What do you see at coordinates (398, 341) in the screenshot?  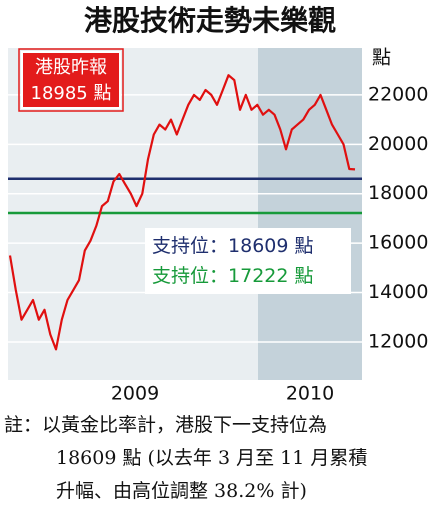 I see `y-tick-label: 12000` at bounding box center [398, 341].